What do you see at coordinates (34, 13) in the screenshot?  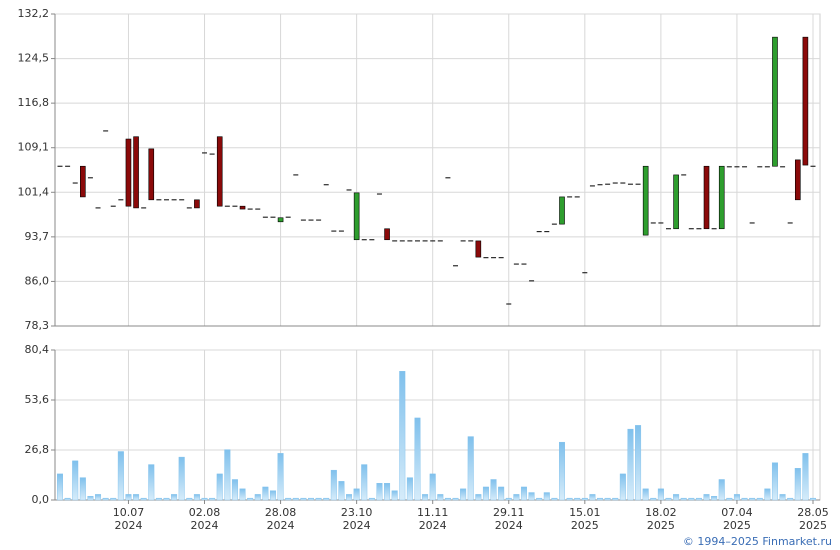 I see `y-tick-label: 132,2` at bounding box center [34, 13].